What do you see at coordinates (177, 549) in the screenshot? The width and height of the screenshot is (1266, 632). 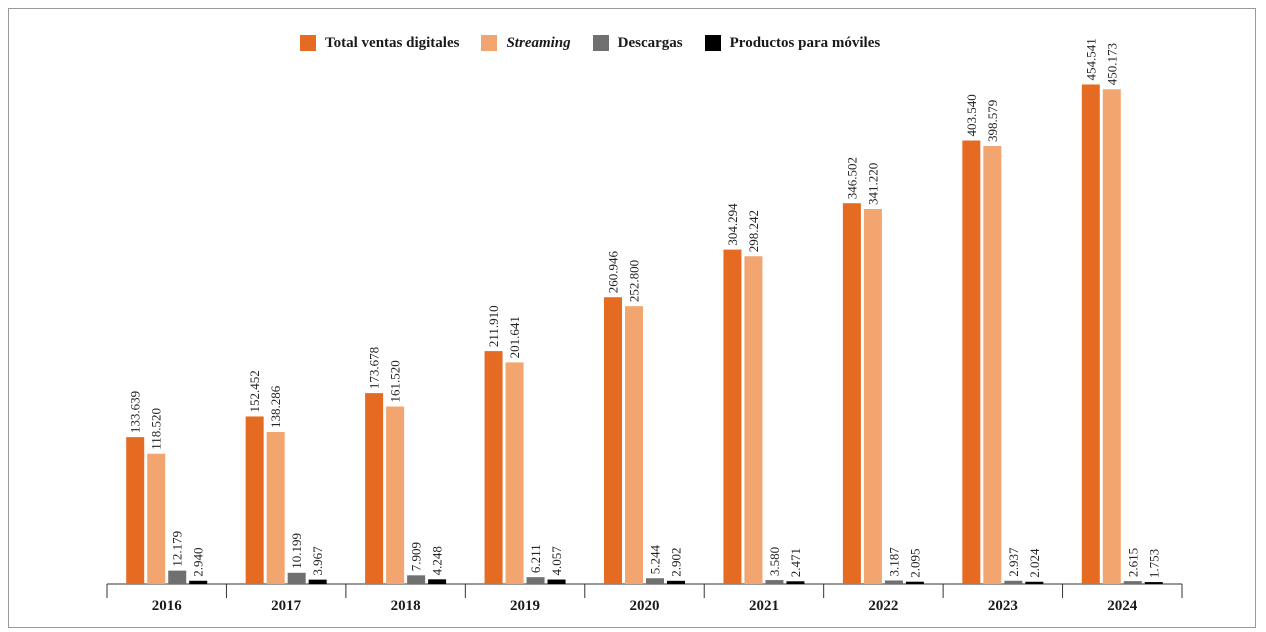 I see `data-label: 12.179` at bounding box center [177, 549].